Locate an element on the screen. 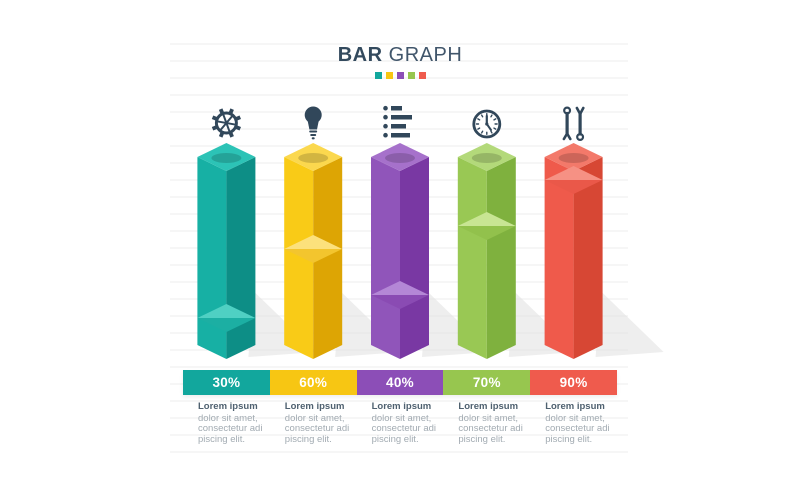  bar-column-time is located at coordinates (486, 251).